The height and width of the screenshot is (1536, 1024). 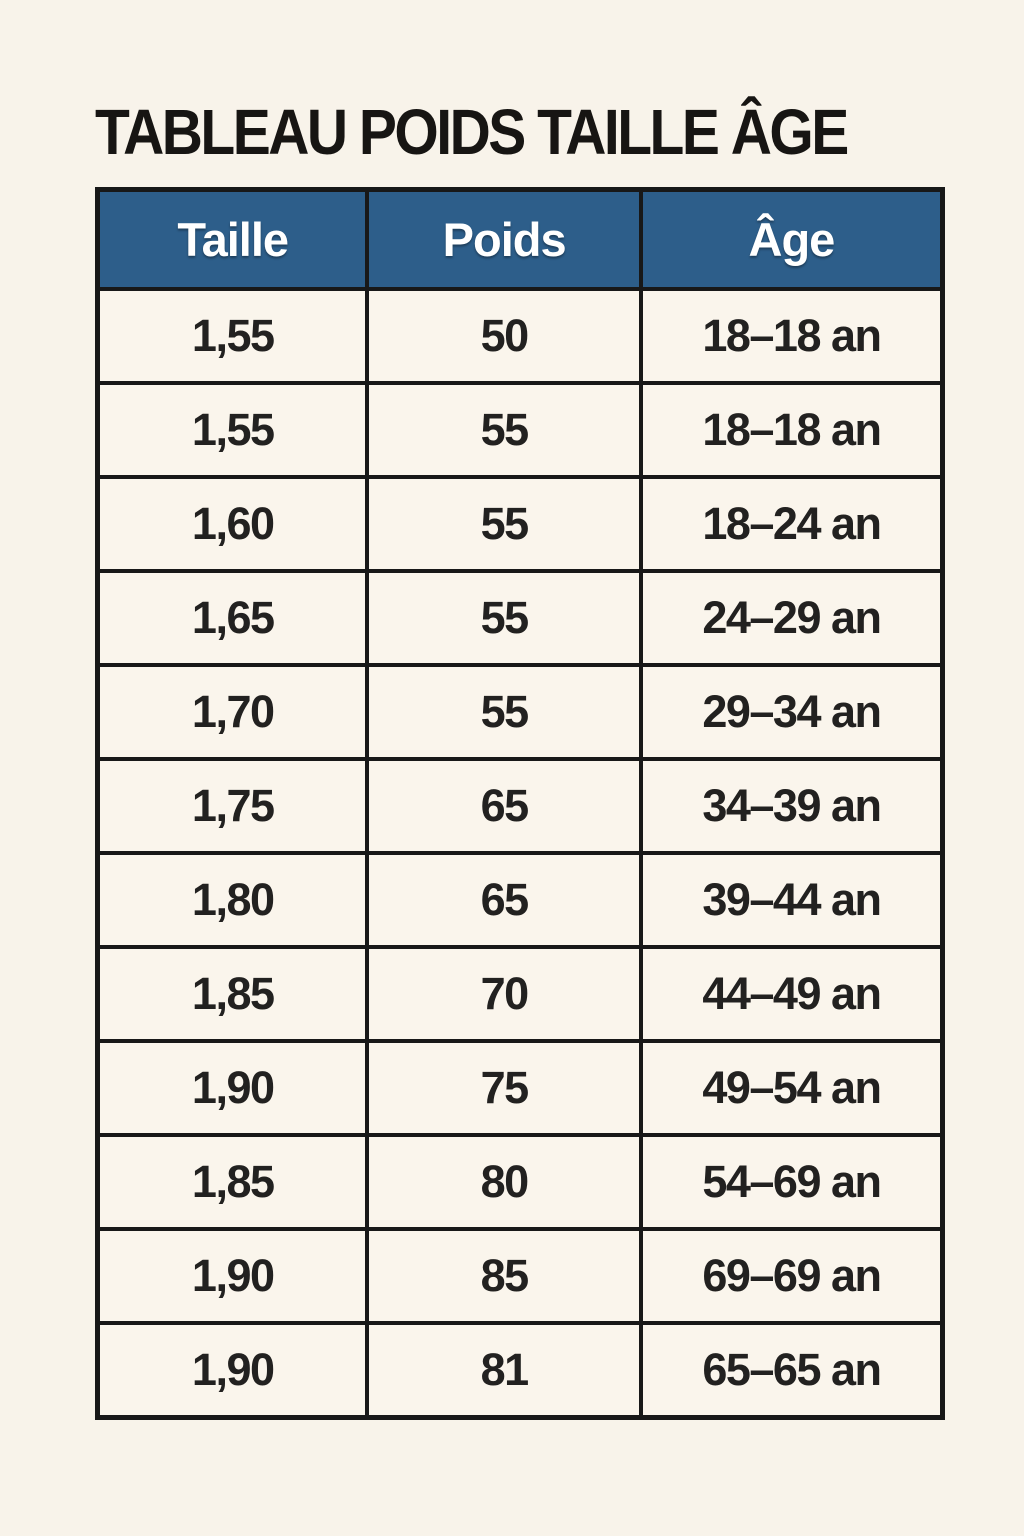 What do you see at coordinates (791, 1276) in the screenshot?
I see `table-cell: 69–69 an` at bounding box center [791, 1276].